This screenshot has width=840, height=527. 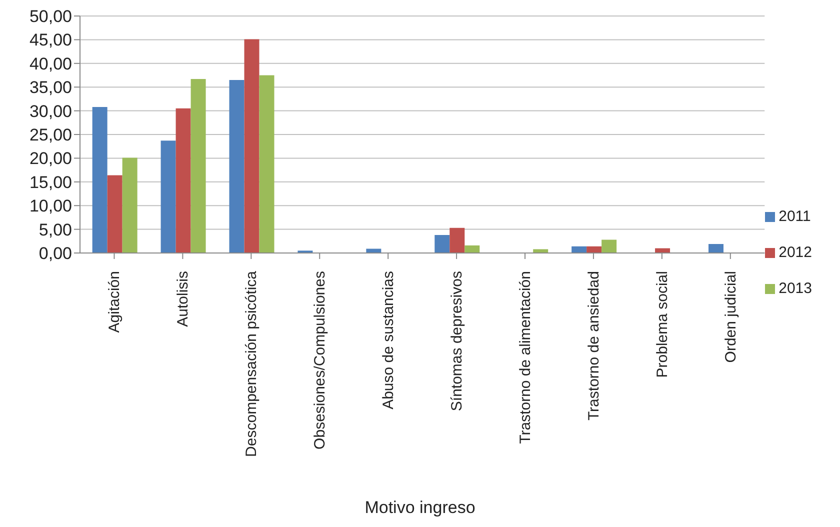 What do you see at coordinates (50, 64) in the screenshot?
I see `y-tick-label: 40,00` at bounding box center [50, 64].